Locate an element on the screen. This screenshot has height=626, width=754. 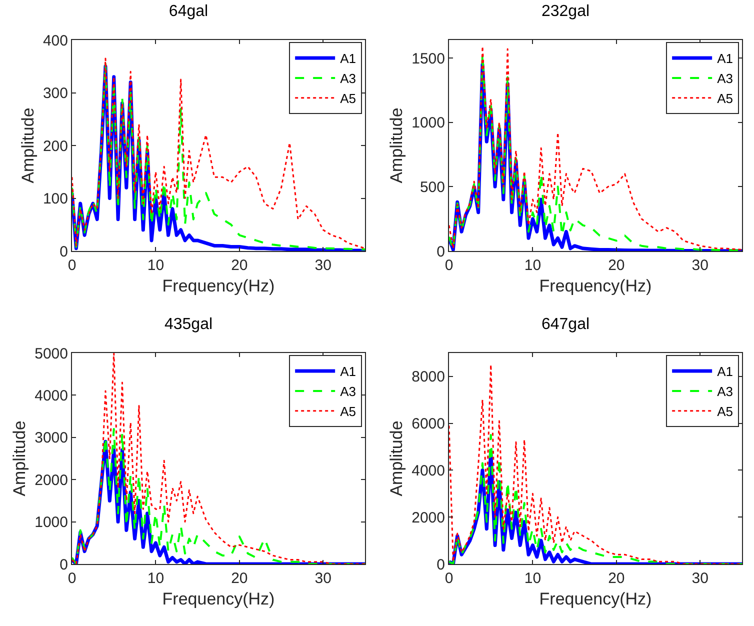
y-tick-label: 500 is located at coordinates (432, 187).